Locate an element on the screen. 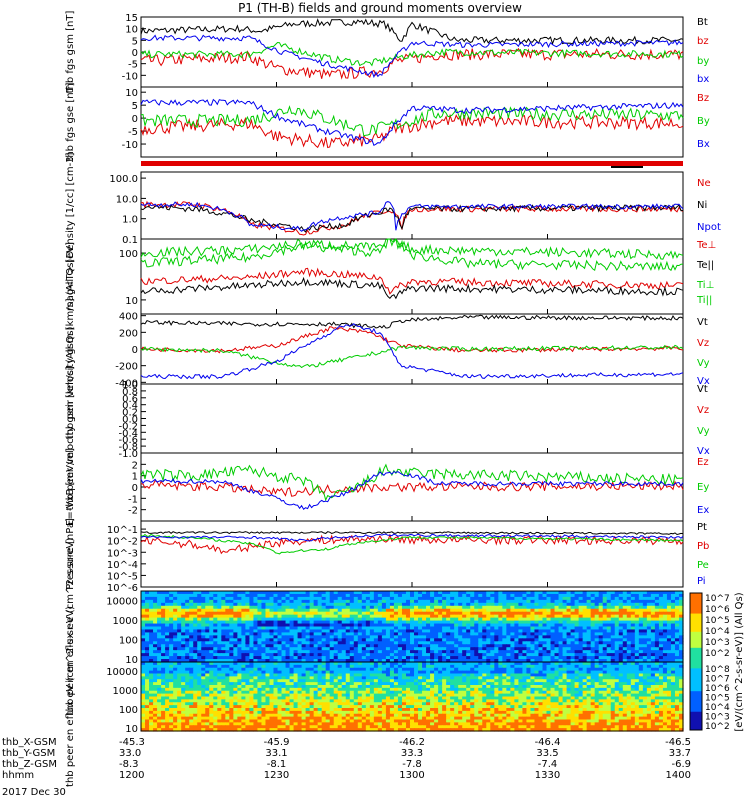  y-tick-label: 1 is located at coordinates (135, 477).